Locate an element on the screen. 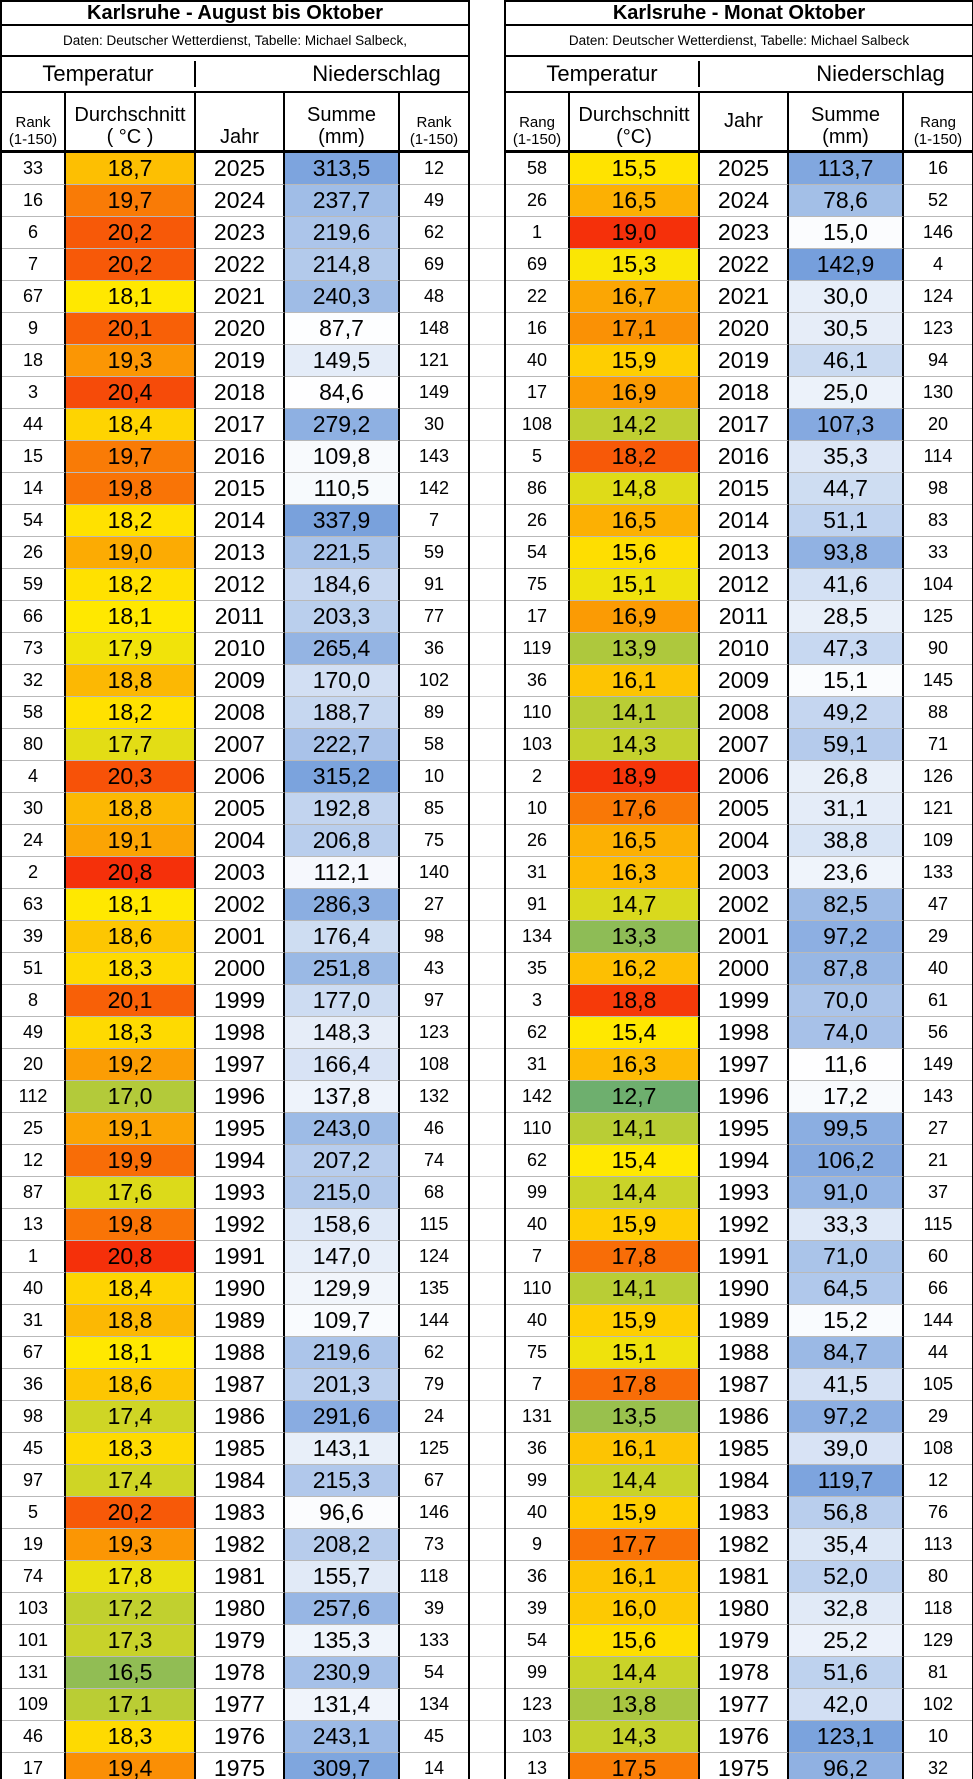  rank-precip-cell: 21 is located at coordinates (938, 1161).